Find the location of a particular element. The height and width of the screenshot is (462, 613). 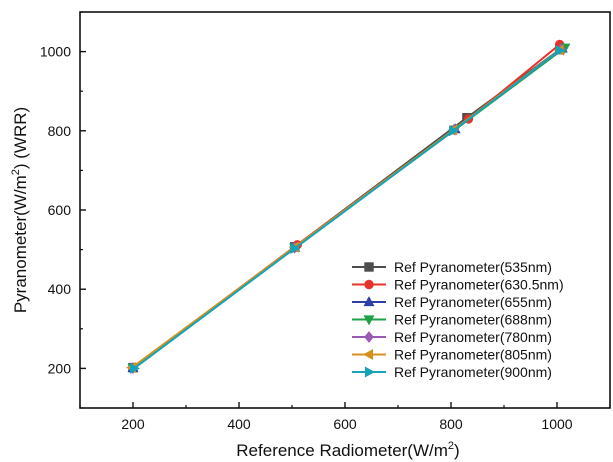

y-axis-label-sup: 2 is located at coordinates (16, 172).